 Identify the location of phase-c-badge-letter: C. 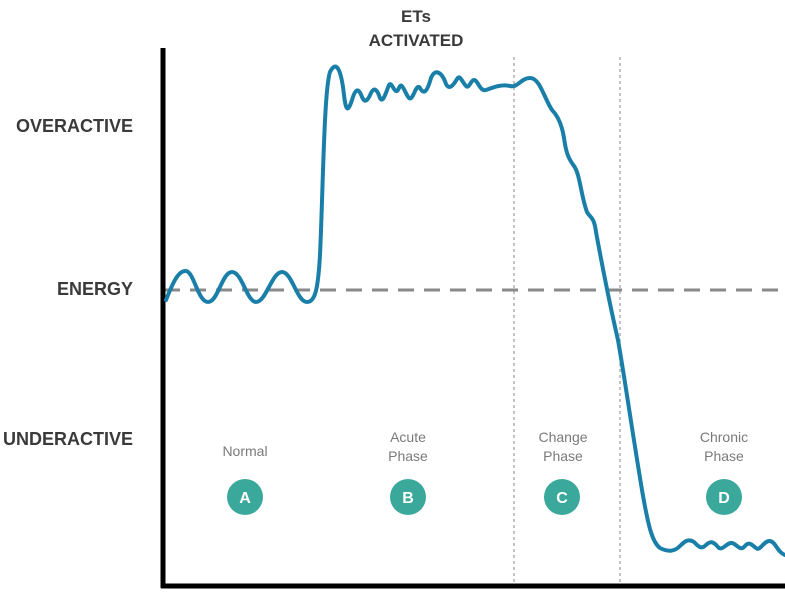
(562, 498).